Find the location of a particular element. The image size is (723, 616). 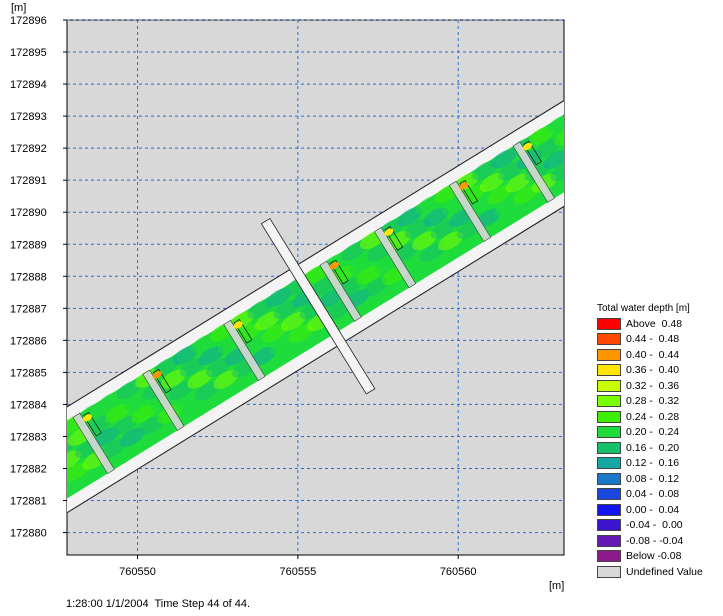

y-tick-label: 172882 is located at coordinates (28, 470).